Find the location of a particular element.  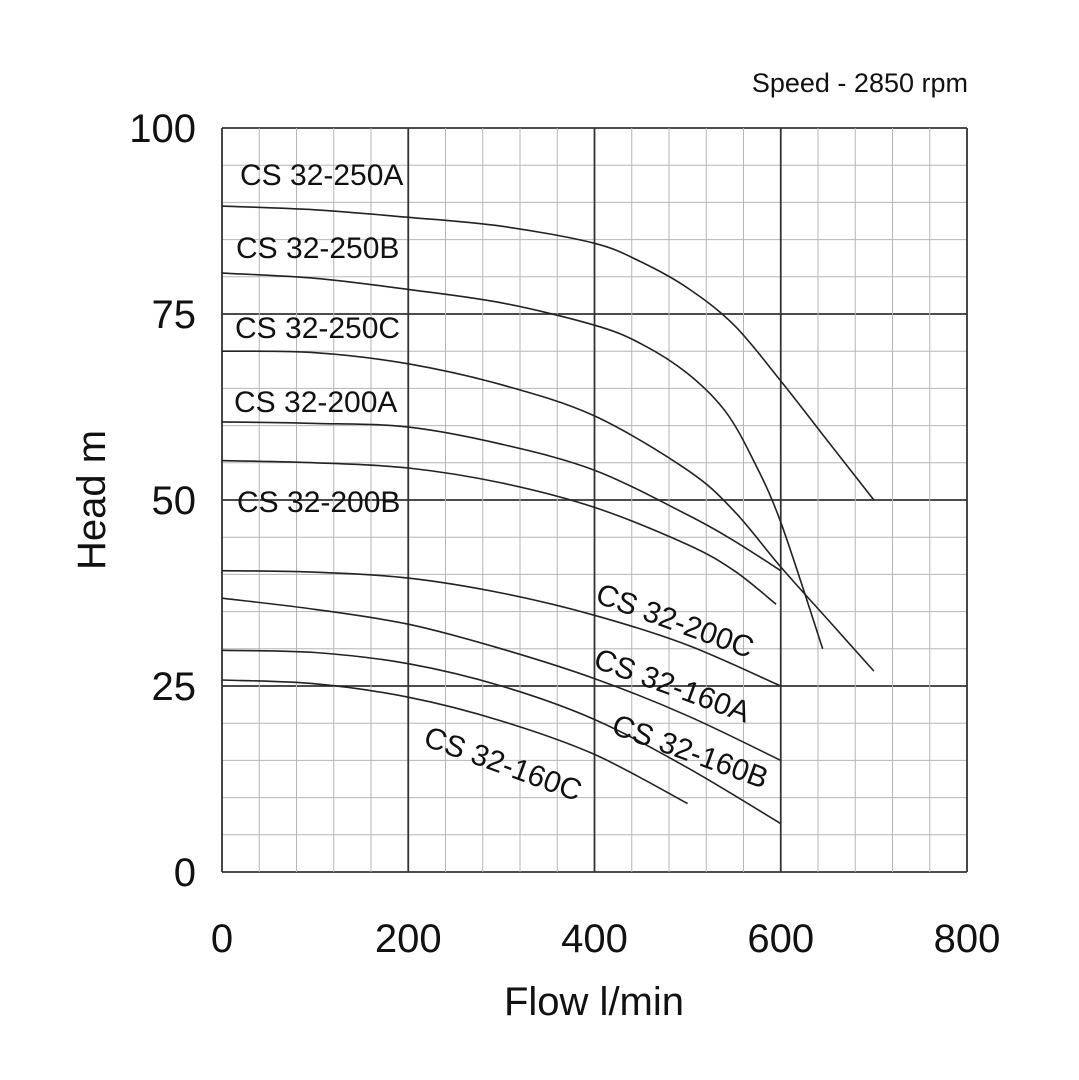

curve-cs-32-200a is located at coordinates (501, 496).